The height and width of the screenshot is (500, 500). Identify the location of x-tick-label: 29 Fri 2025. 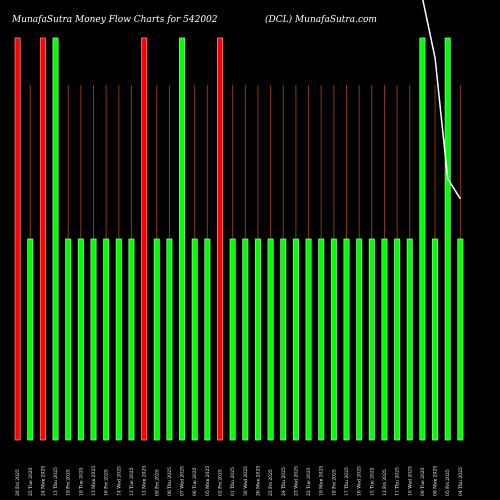
(18, 482).